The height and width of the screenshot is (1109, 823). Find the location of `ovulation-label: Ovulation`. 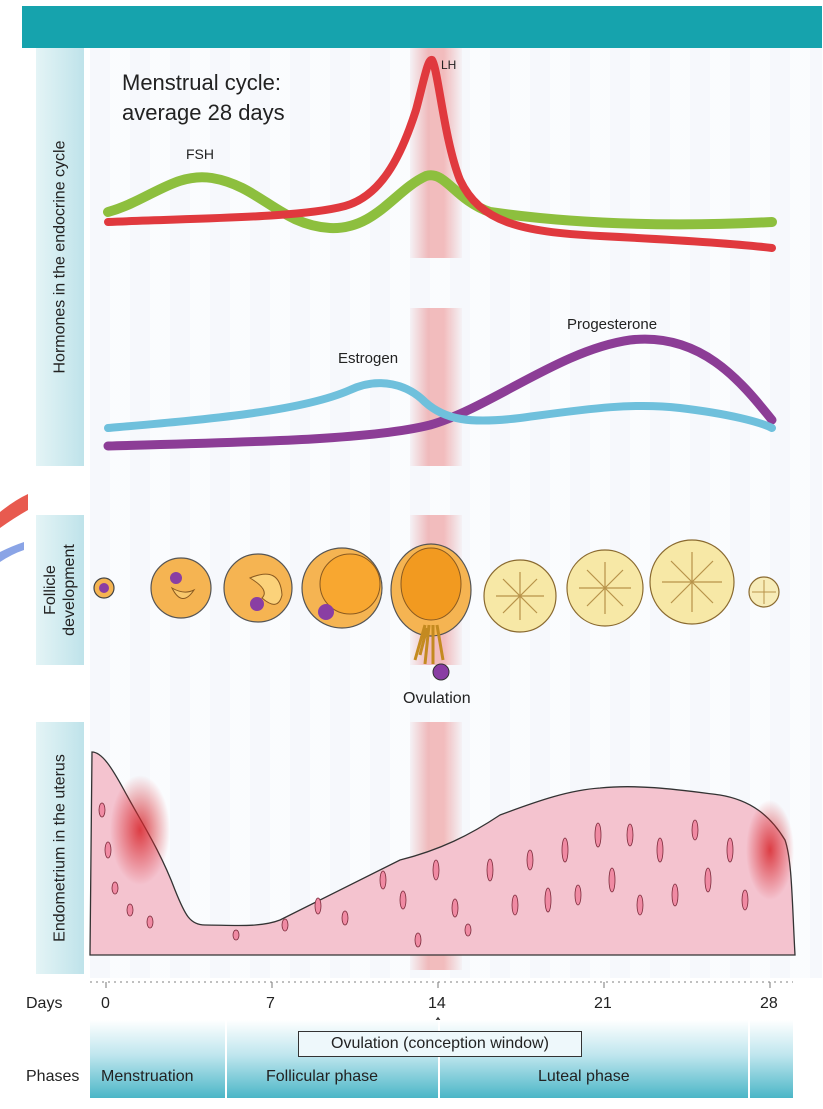

ovulation-label: Ovulation is located at coordinates (437, 698).